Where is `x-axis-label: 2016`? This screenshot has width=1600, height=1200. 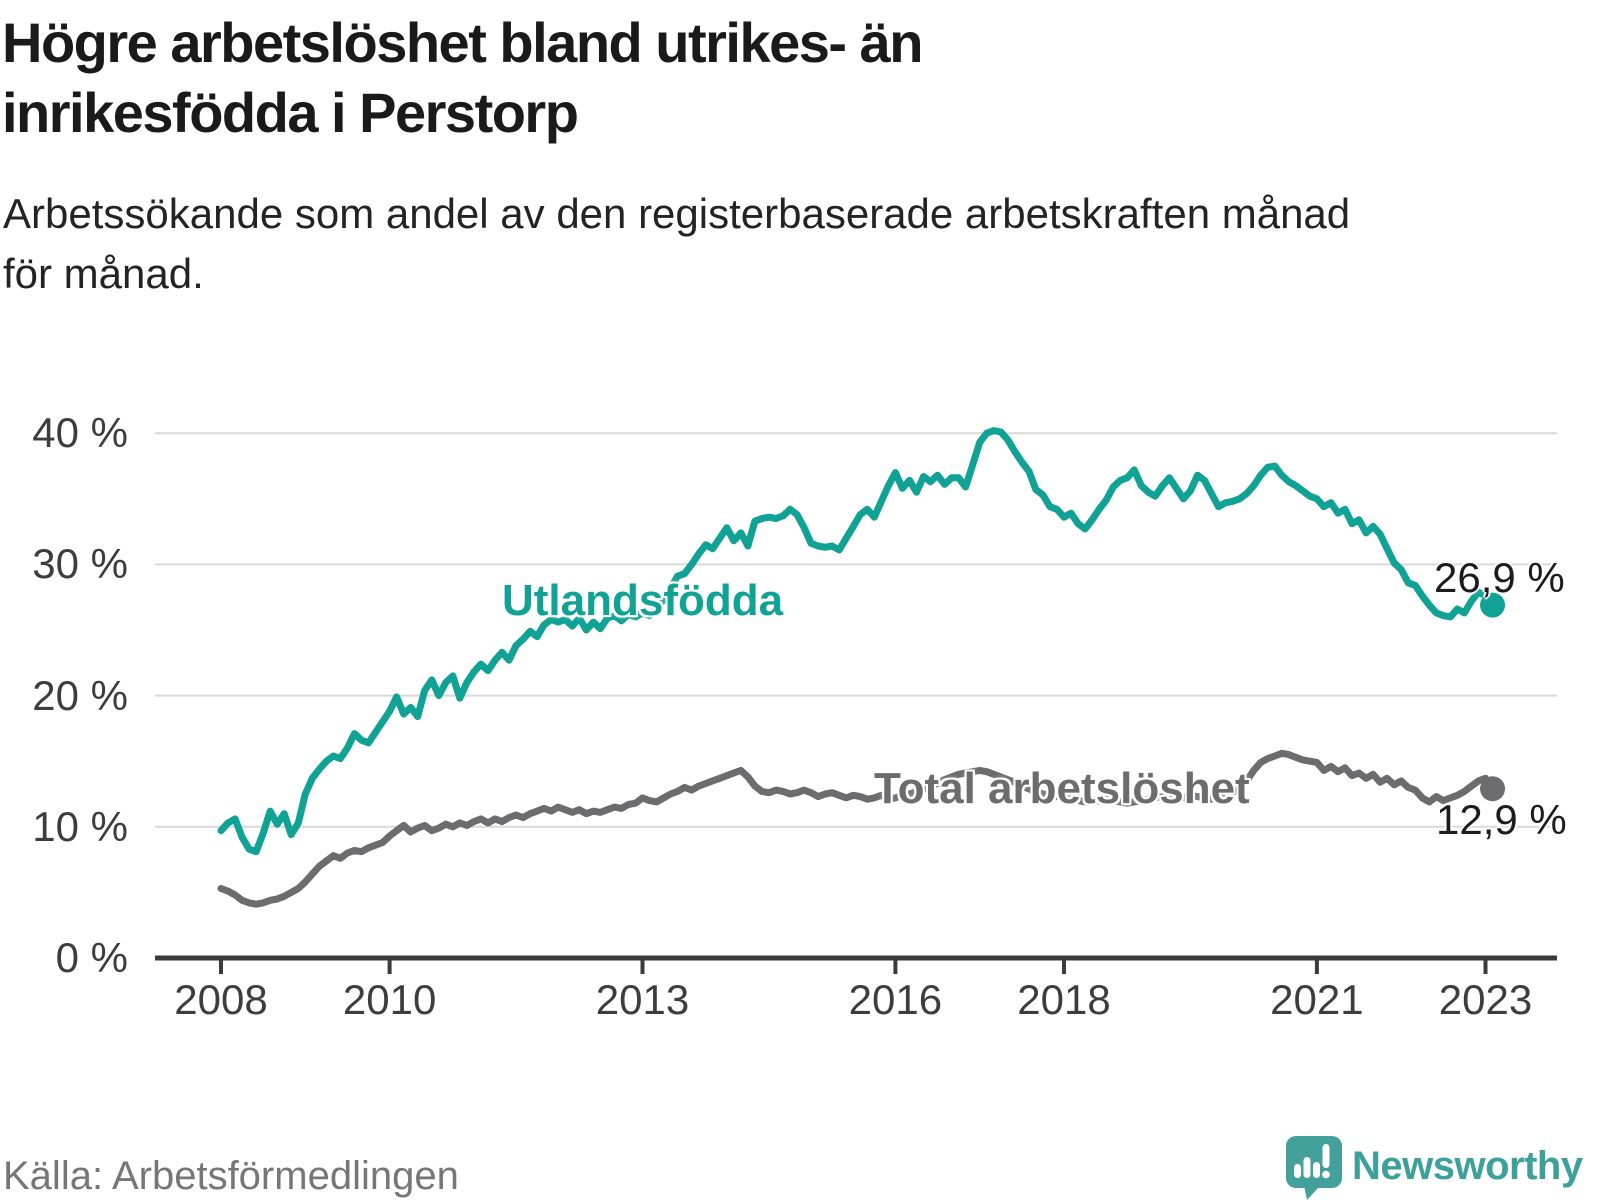 x-axis-label: 2016 is located at coordinates (895, 999).